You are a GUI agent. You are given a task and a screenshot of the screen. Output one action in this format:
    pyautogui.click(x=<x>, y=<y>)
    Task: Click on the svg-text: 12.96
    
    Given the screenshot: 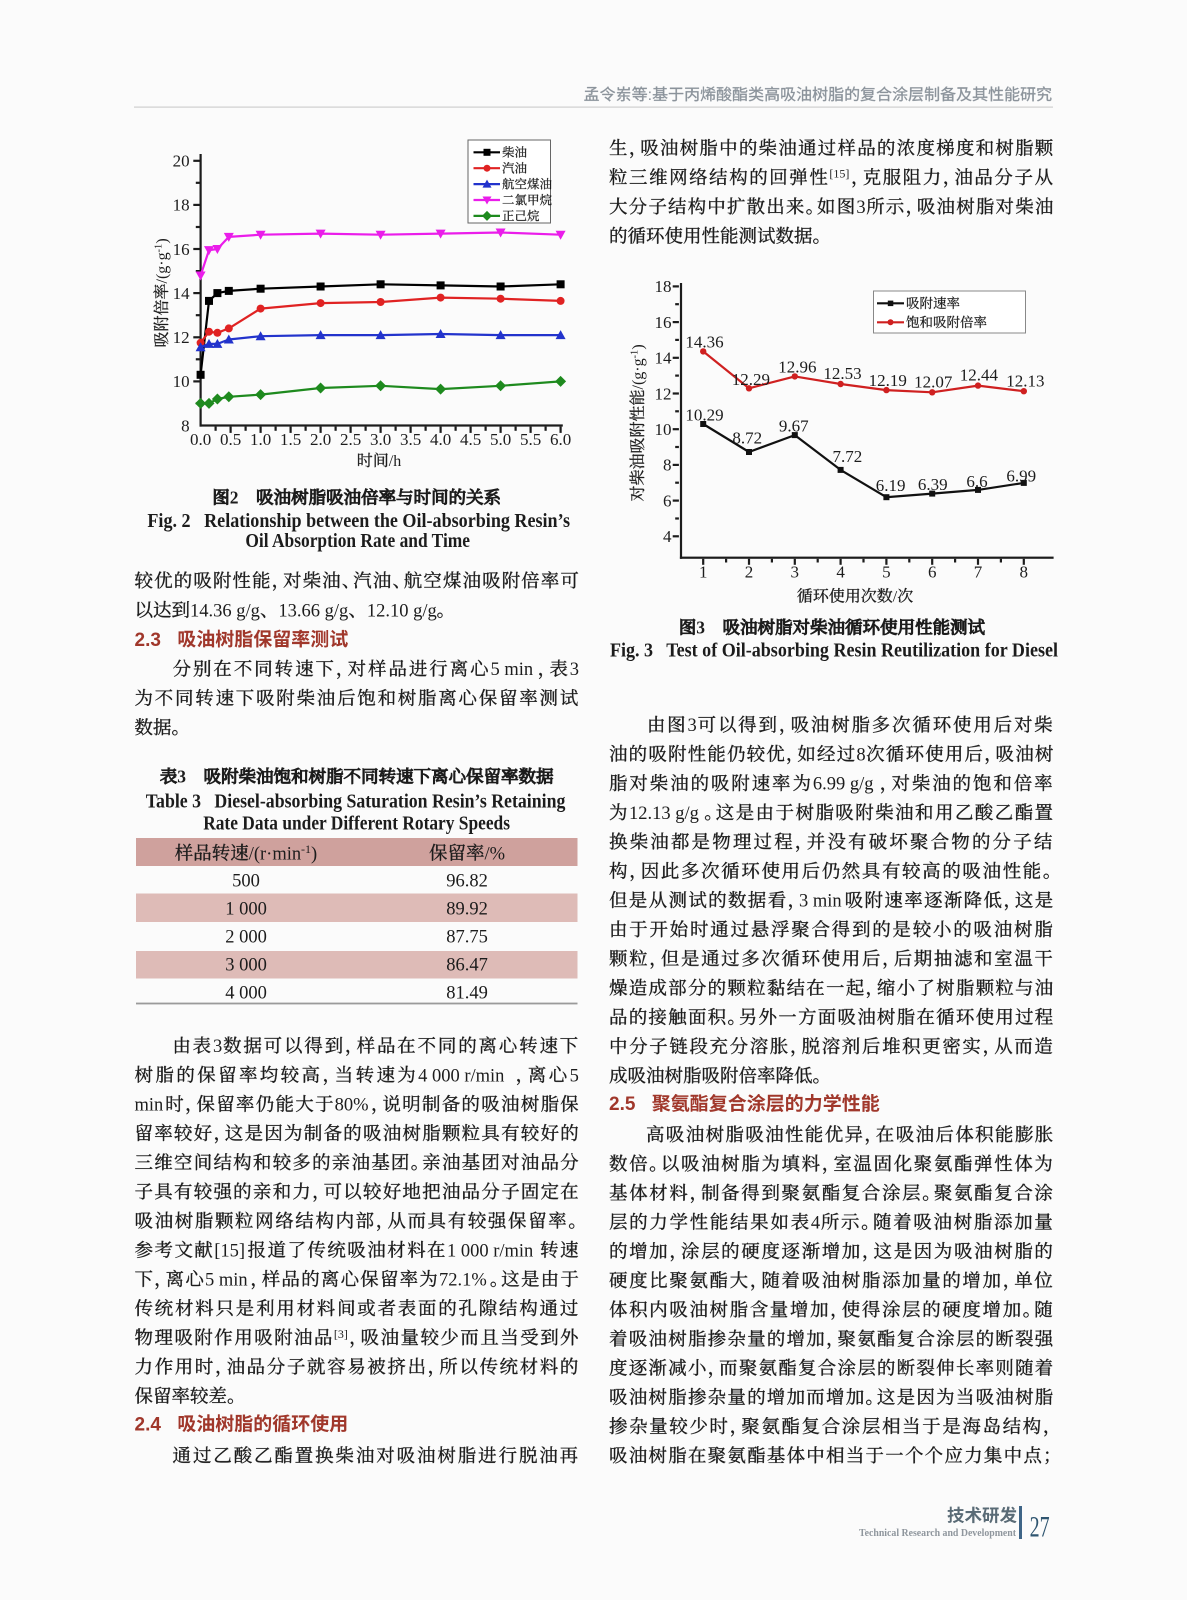 What is the action you would take?
    pyautogui.click(x=797, y=367)
    